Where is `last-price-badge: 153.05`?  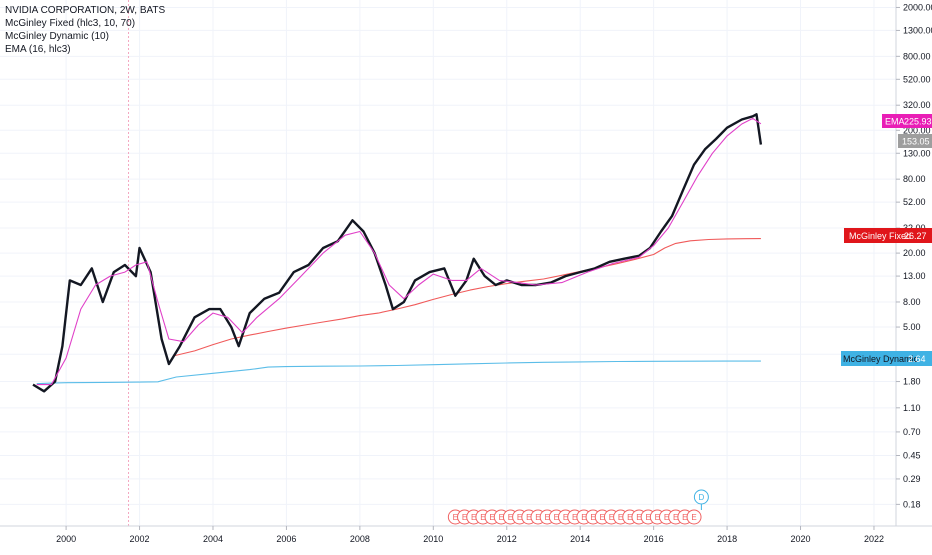
last-price-badge: 153.05 is located at coordinates (915, 141).